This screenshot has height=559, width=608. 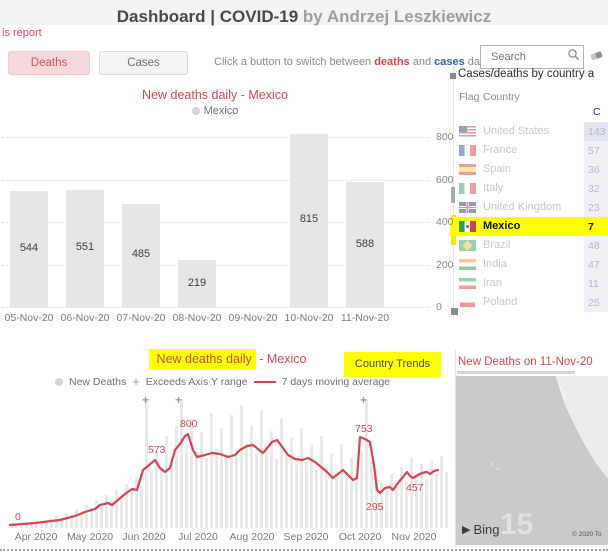 What do you see at coordinates (529, 188) in the screenshot?
I see `table-row: Italy 32` at bounding box center [529, 188].